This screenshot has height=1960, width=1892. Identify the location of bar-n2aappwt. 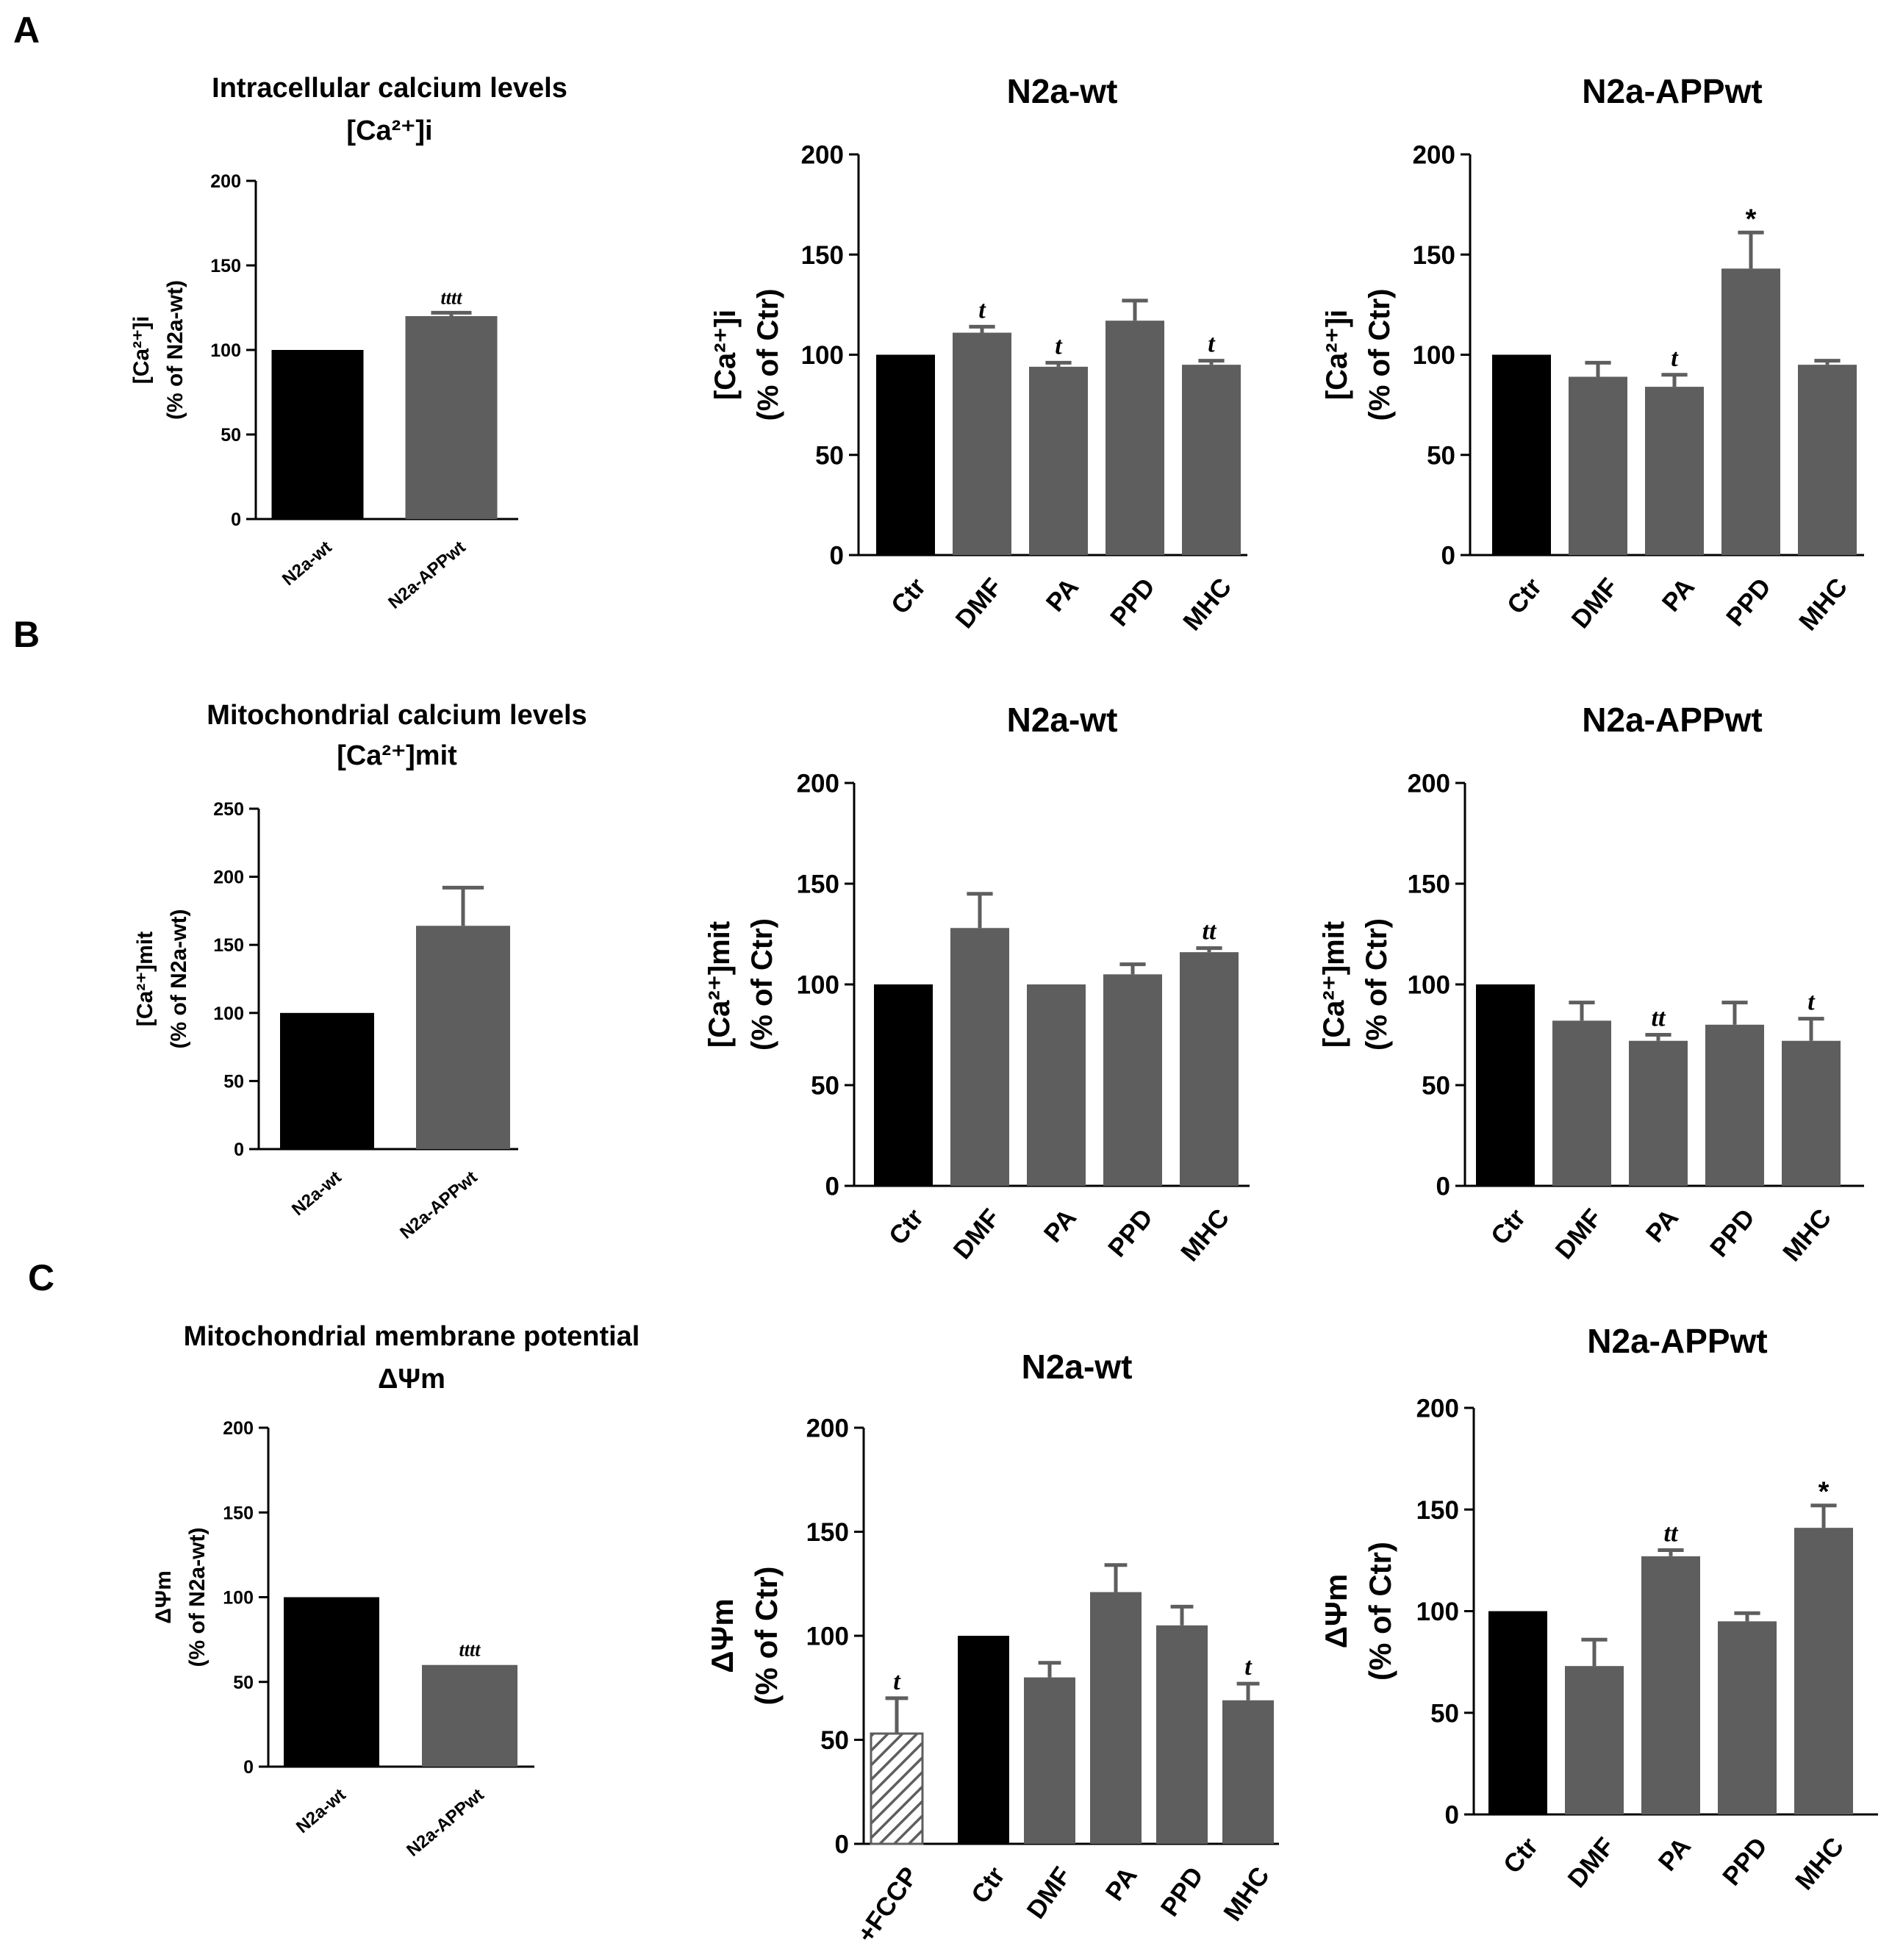
(470, 1715).